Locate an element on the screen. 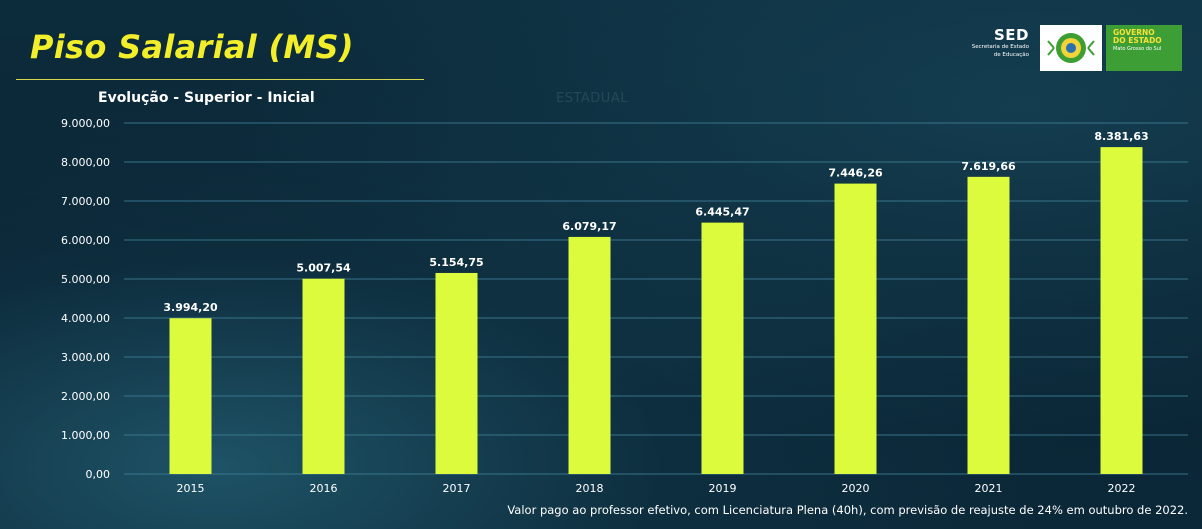 This screenshot has height=529, width=1202. data-label: 8.381,63 is located at coordinates (1121, 136).